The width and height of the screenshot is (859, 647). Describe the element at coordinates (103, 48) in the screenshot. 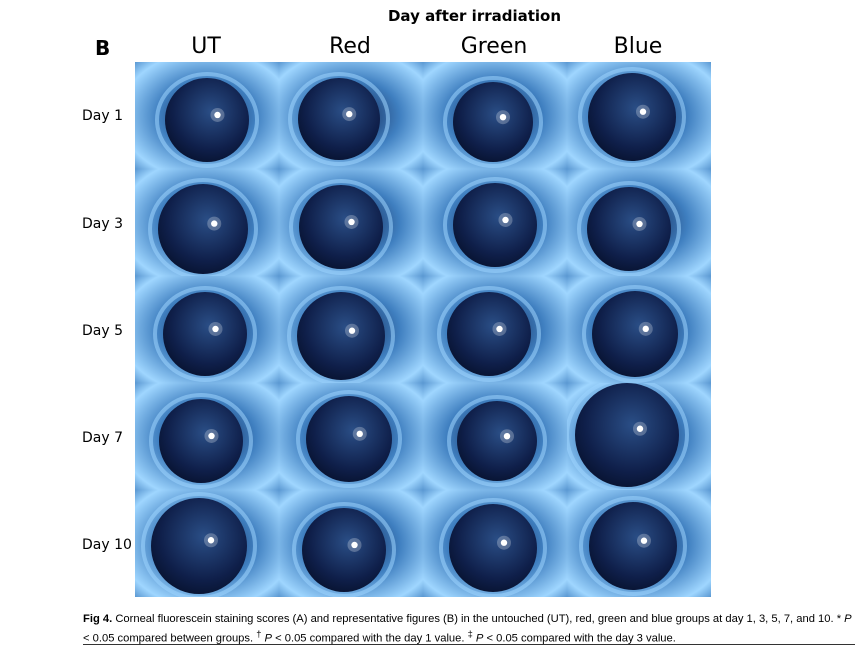

I see `panel-label: B` at that location.